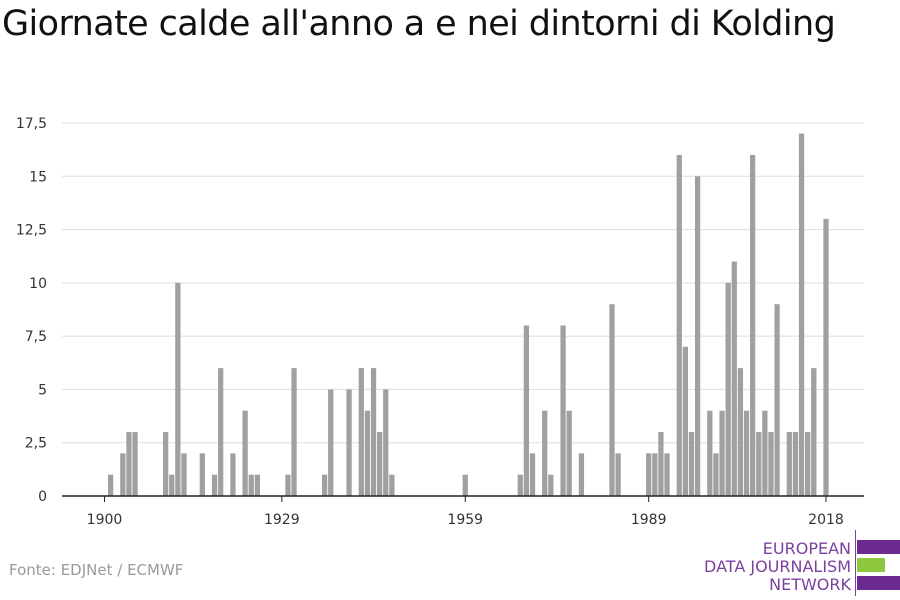  I want to click on y-tick-label: 7,5, so click(36, 337).